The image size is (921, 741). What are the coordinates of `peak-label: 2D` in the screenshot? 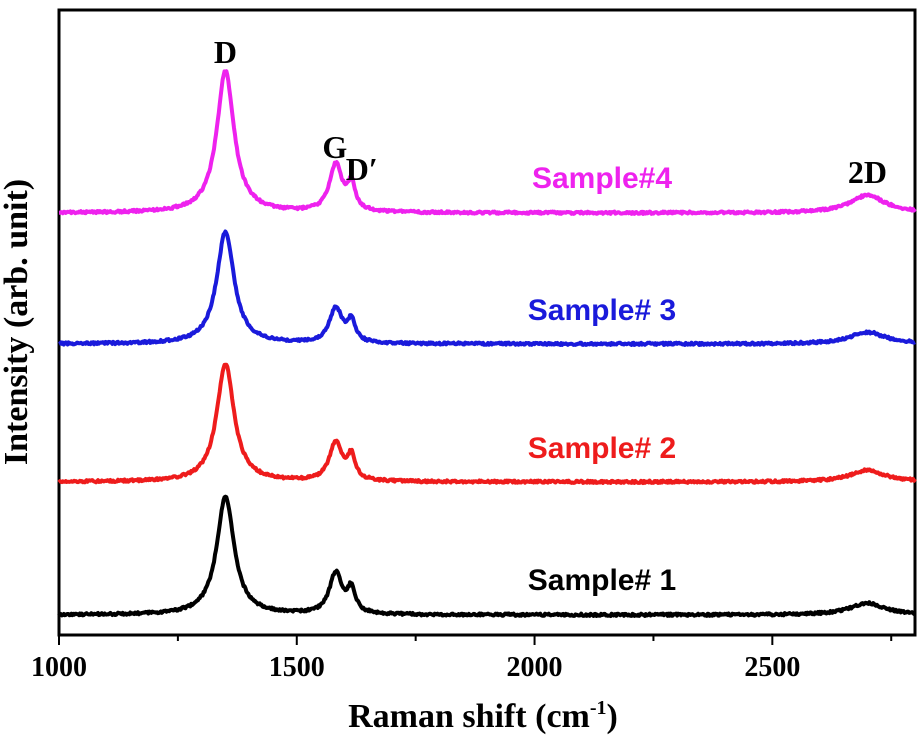 It's located at (867, 172).